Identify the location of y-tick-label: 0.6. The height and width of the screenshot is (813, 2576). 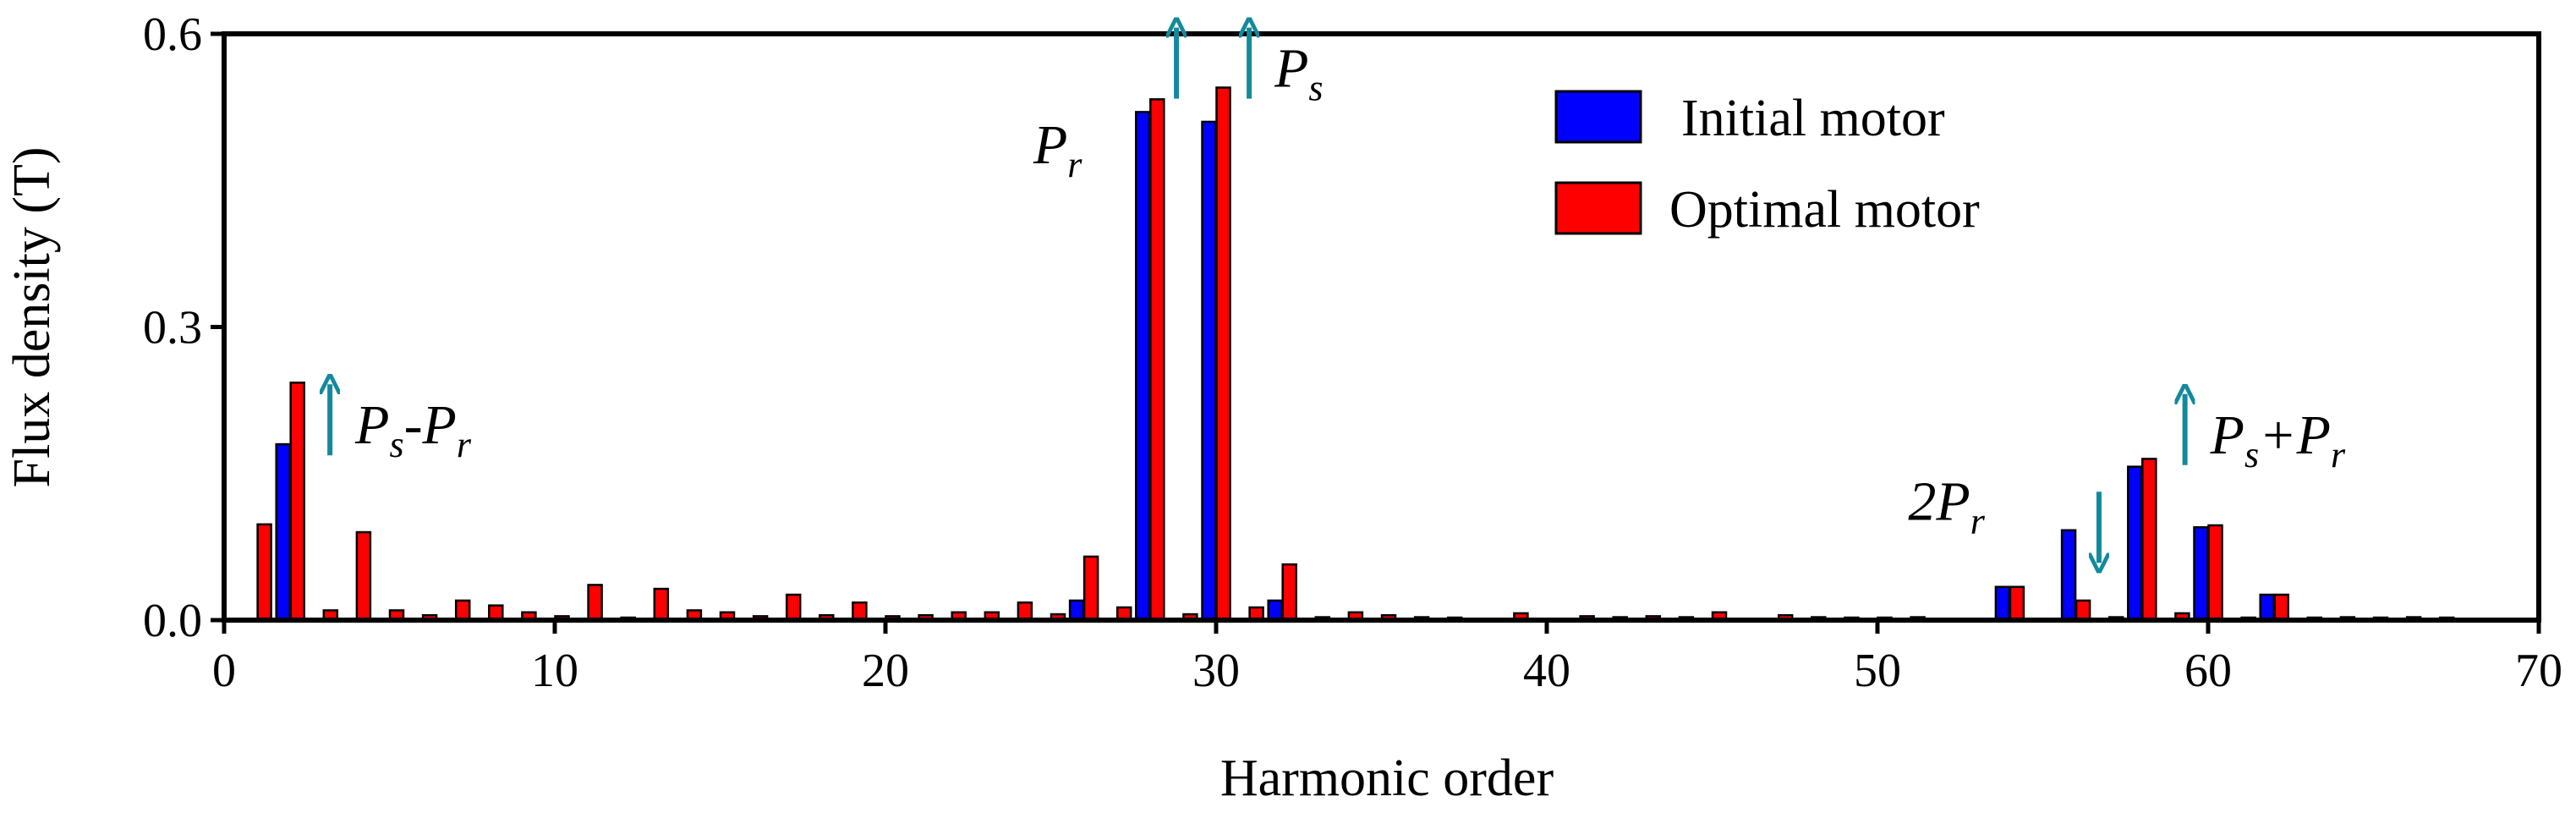
(172, 34).